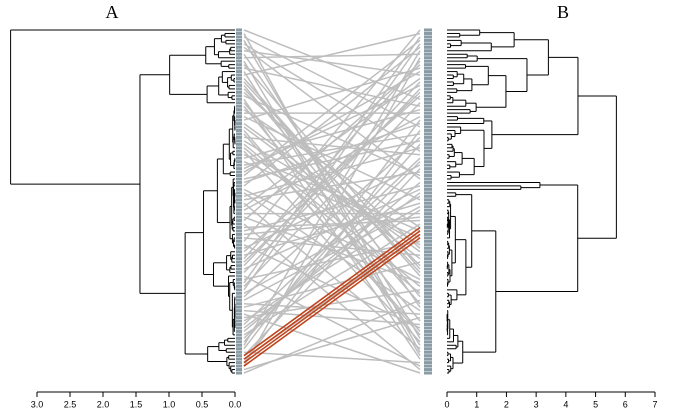 This screenshot has width=685, height=415. I want to click on x-tick-label: 5, so click(595, 404).